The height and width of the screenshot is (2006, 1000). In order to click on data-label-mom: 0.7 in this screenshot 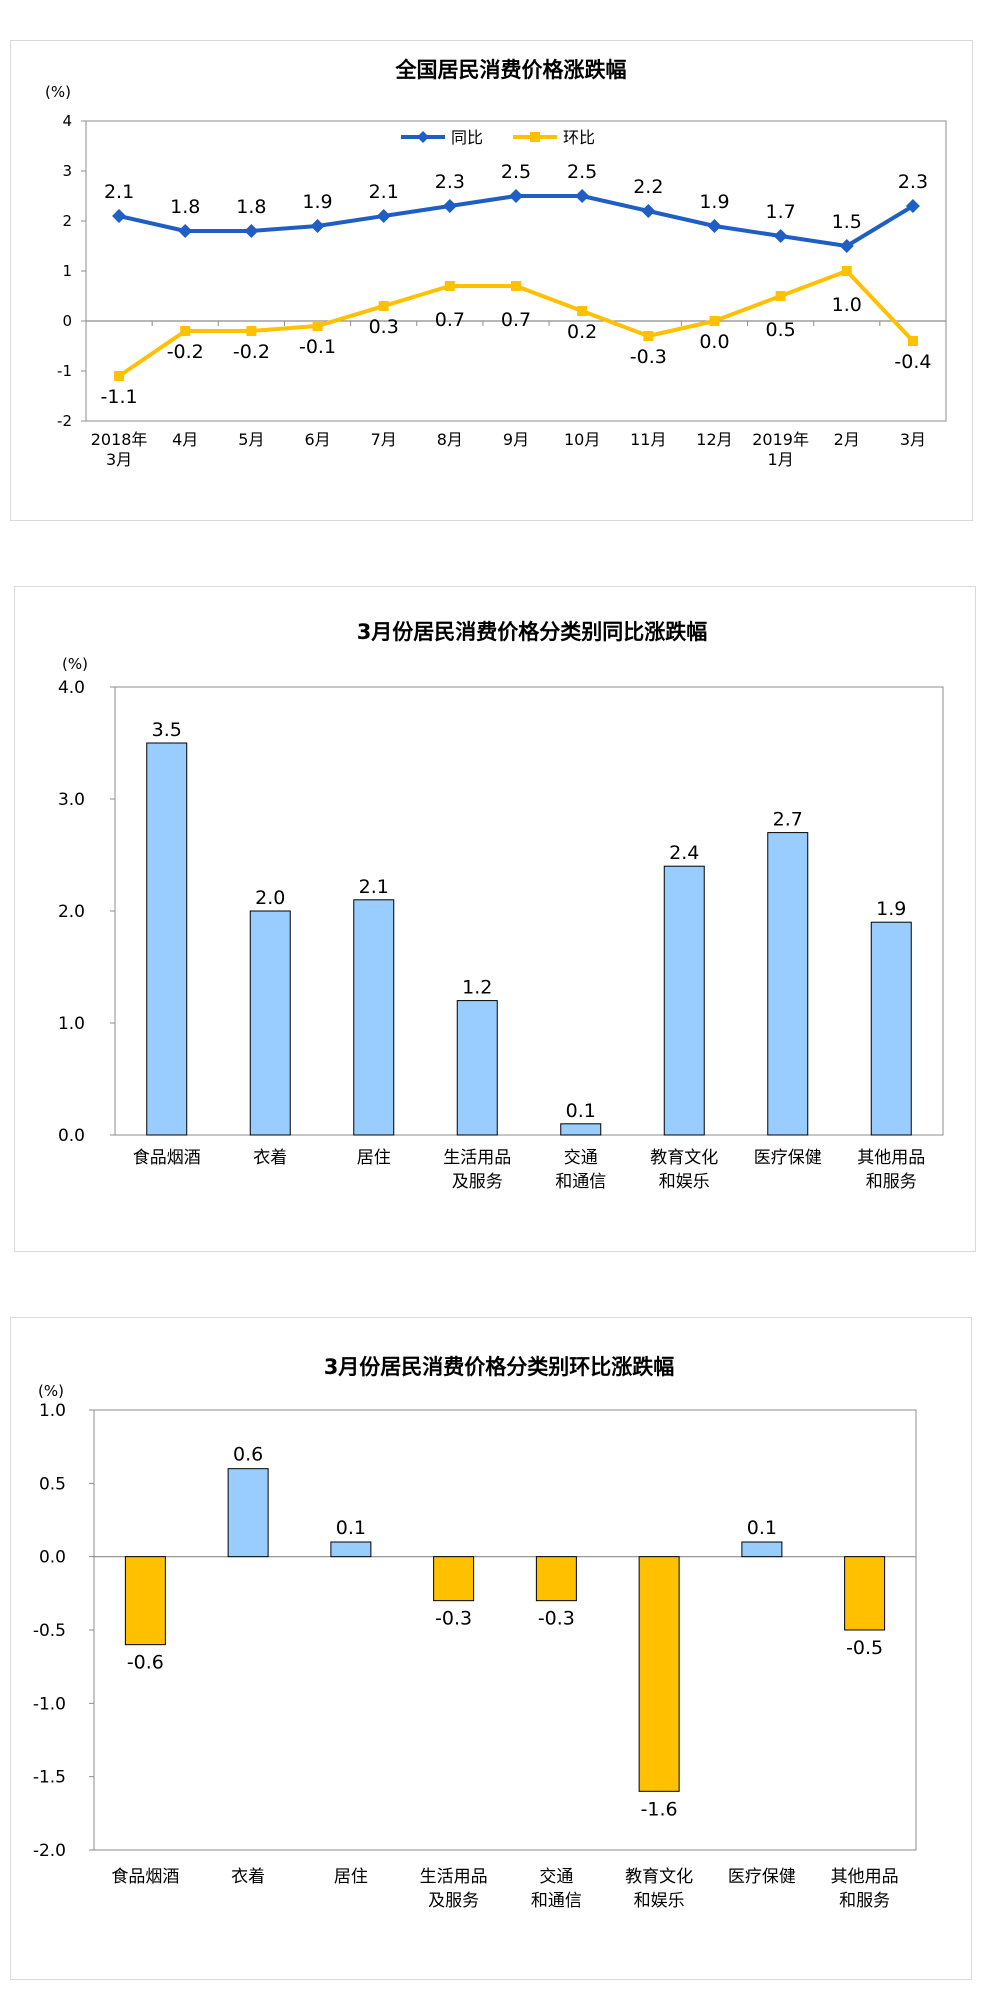, I will do `click(516, 320)`.